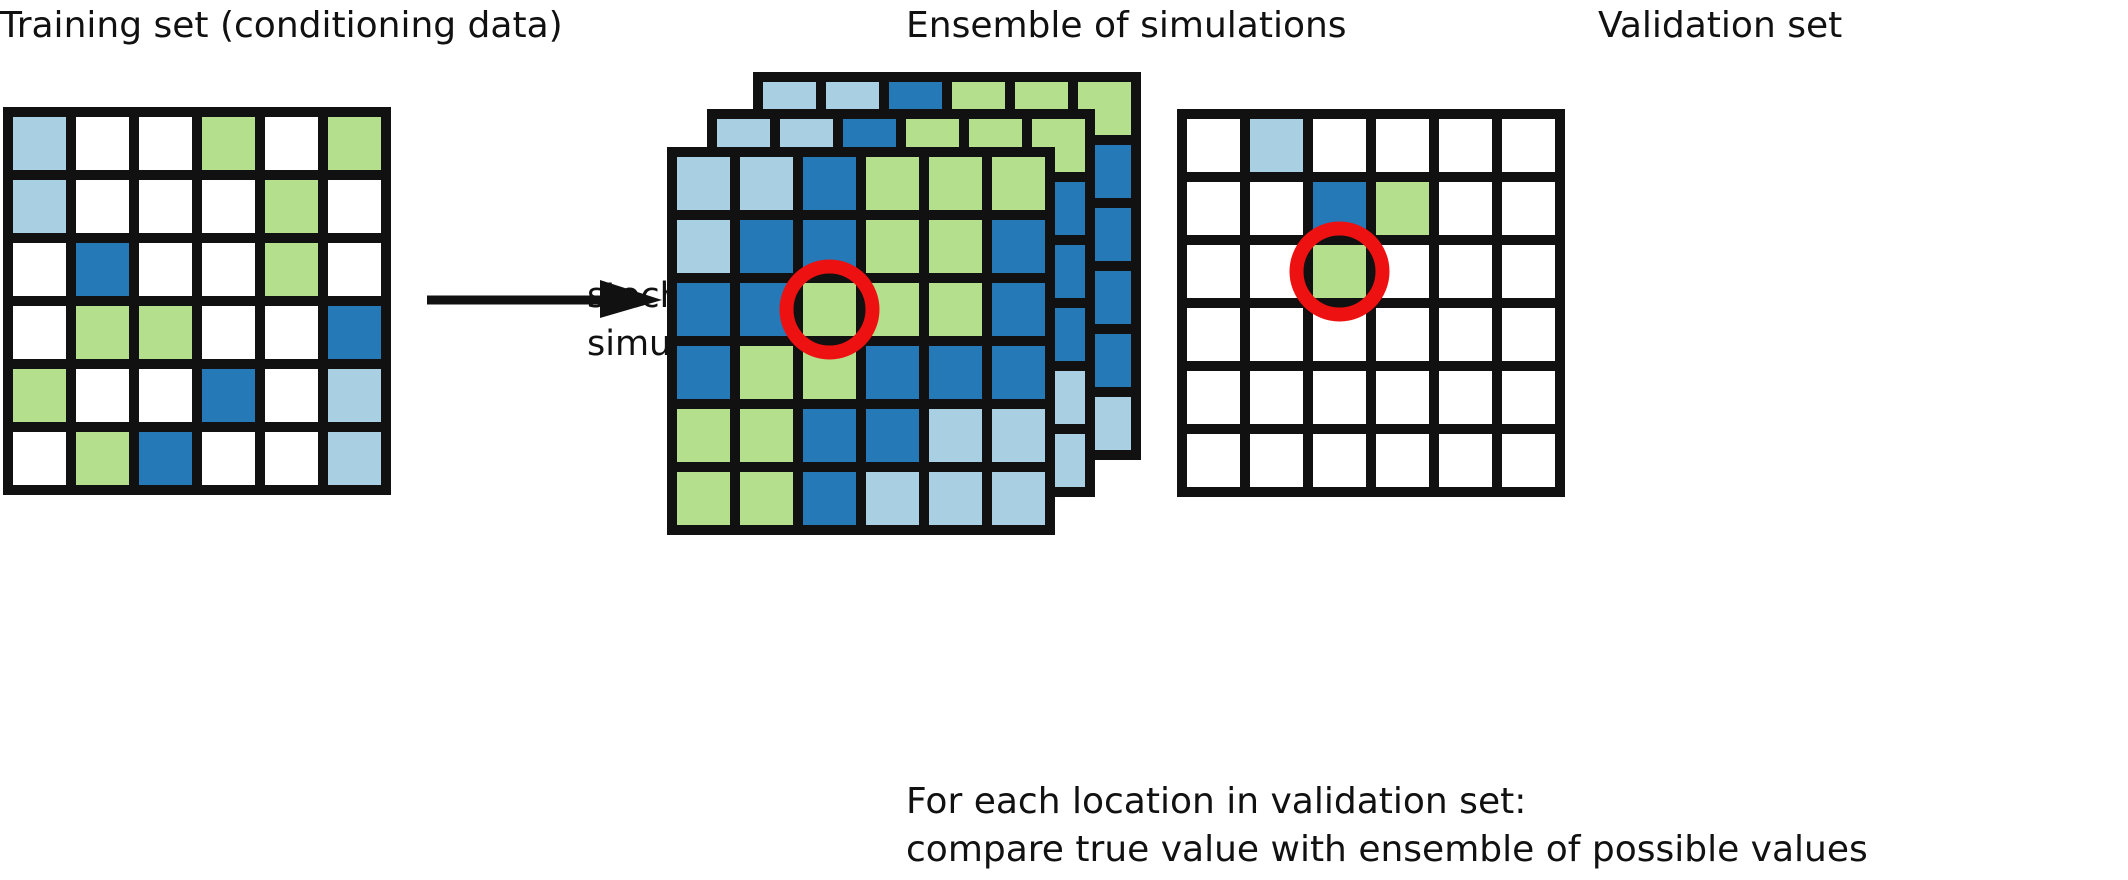  I want to click on ensemble-front-cell-r0-c3, so click(892, 183).